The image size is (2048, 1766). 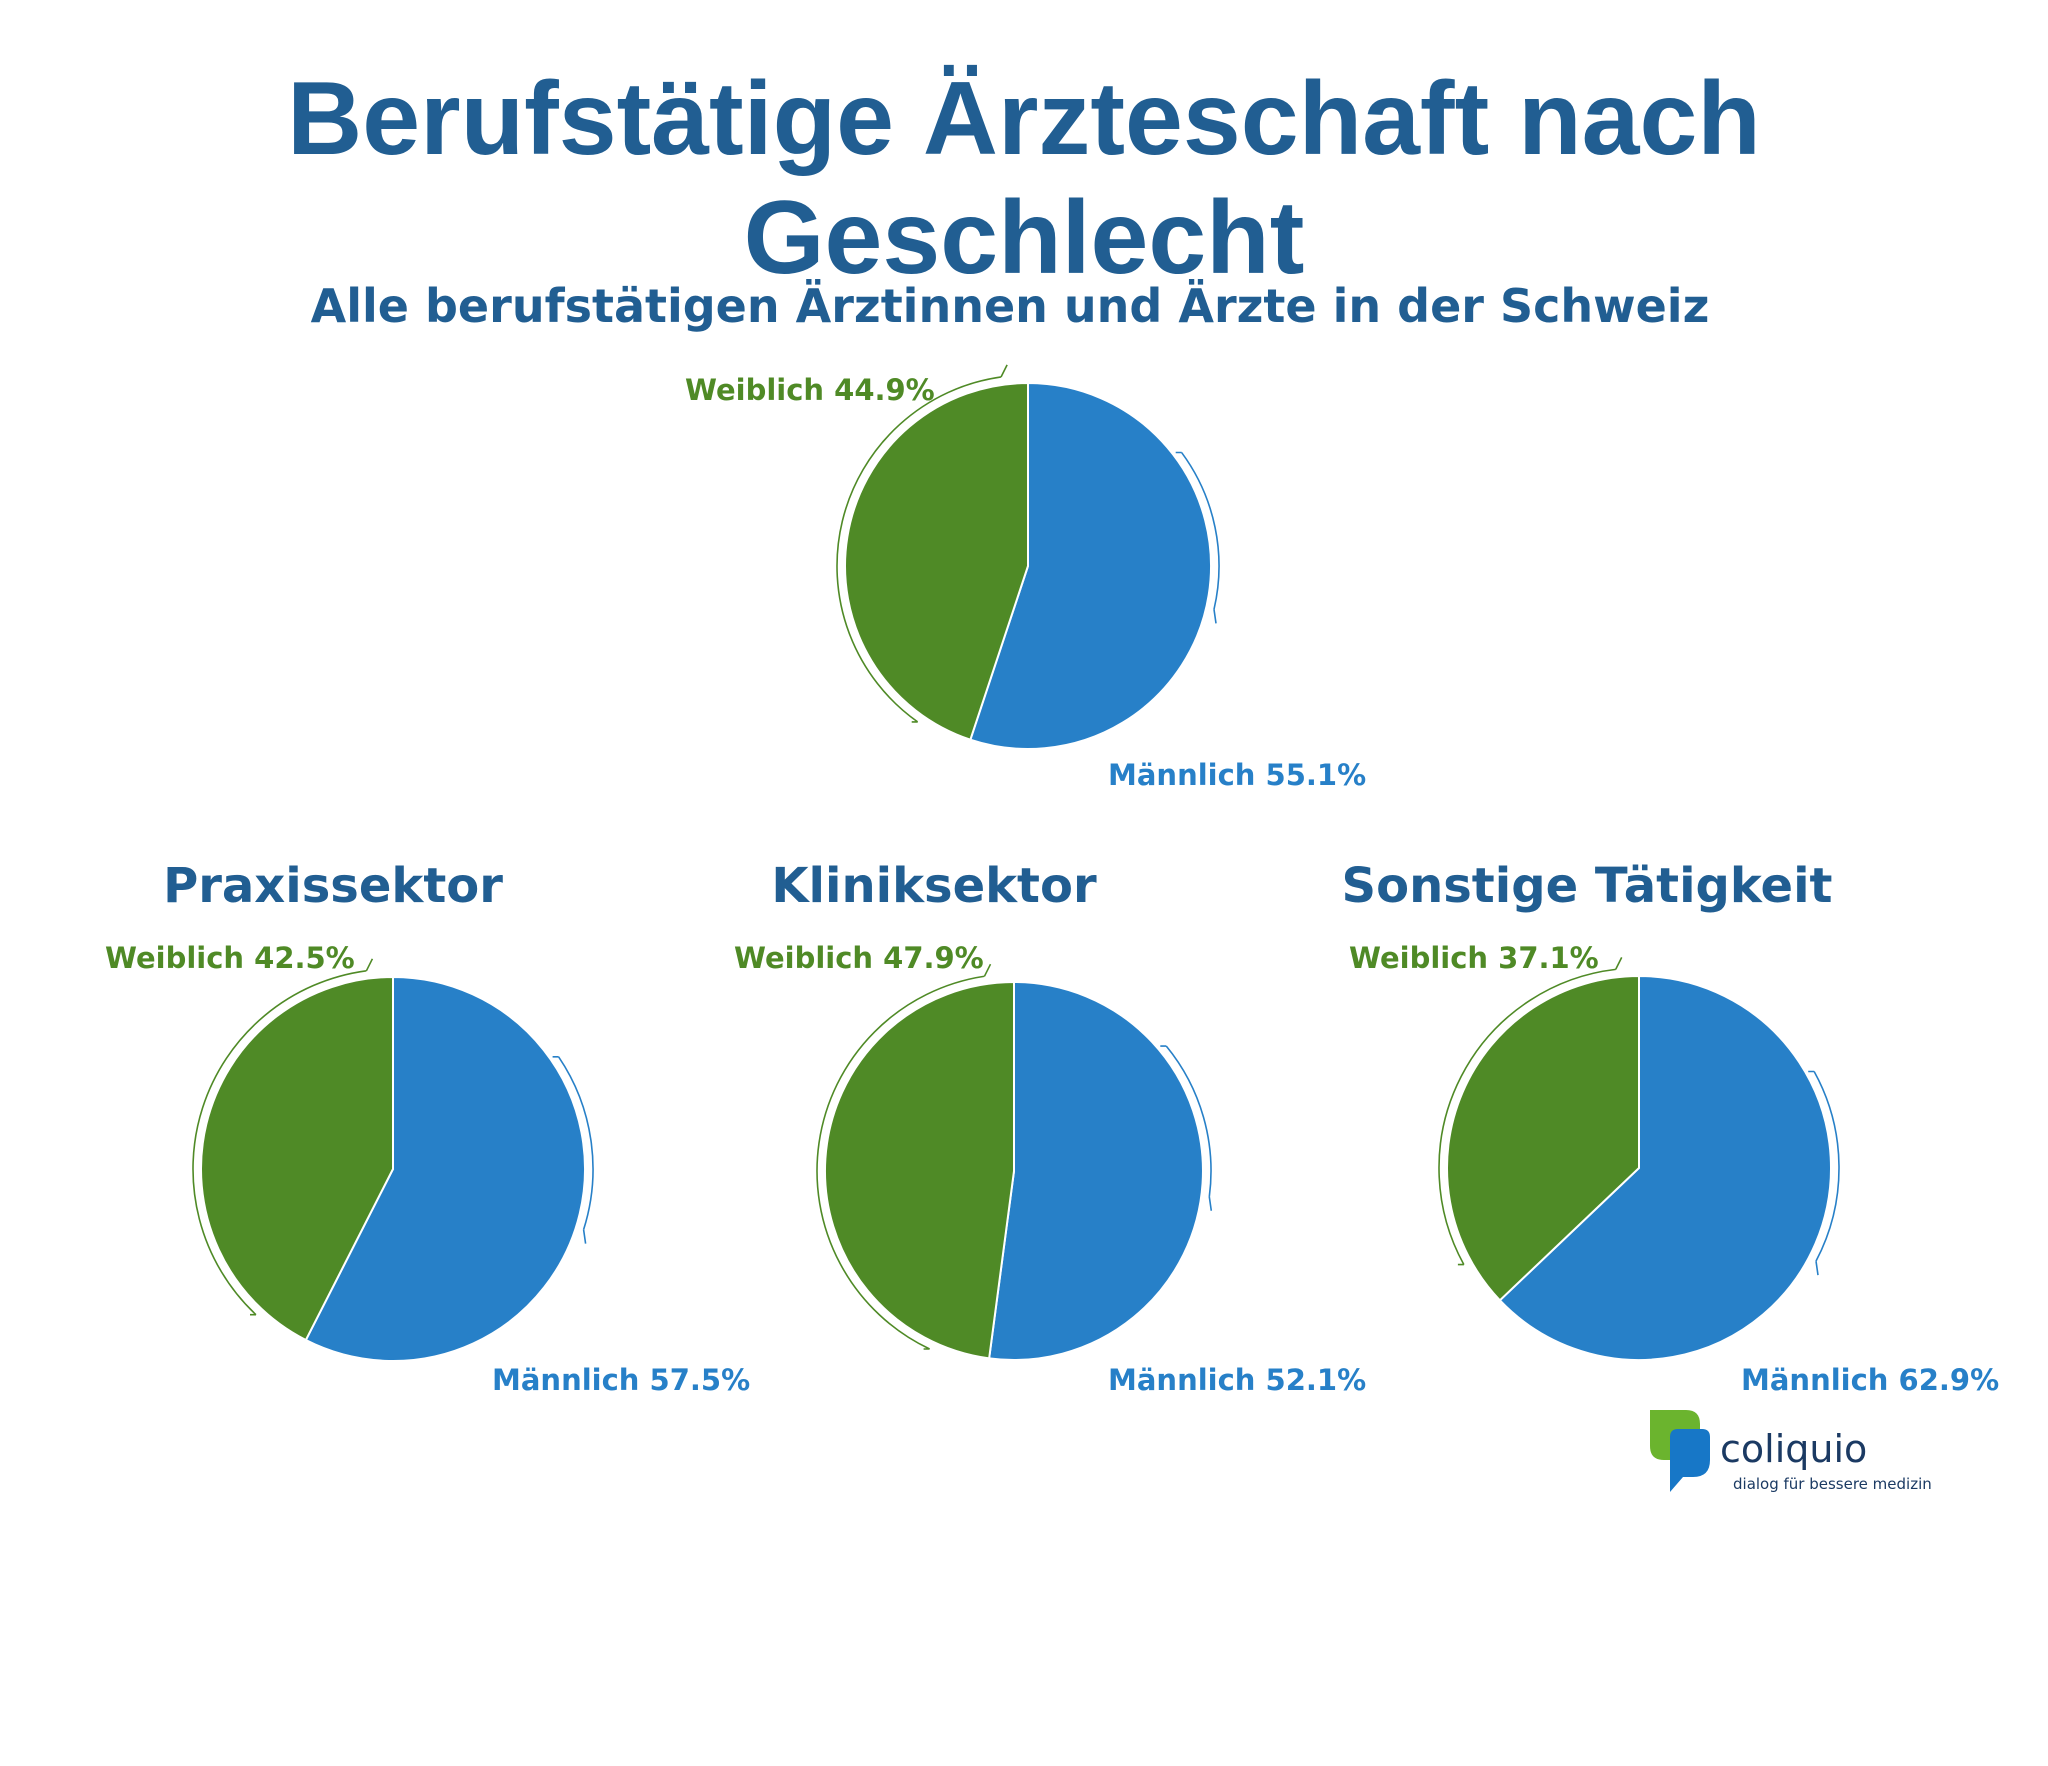 I want to click on slice-label-maennlich: Männlich 62.9%, so click(x=1870, y=1380).